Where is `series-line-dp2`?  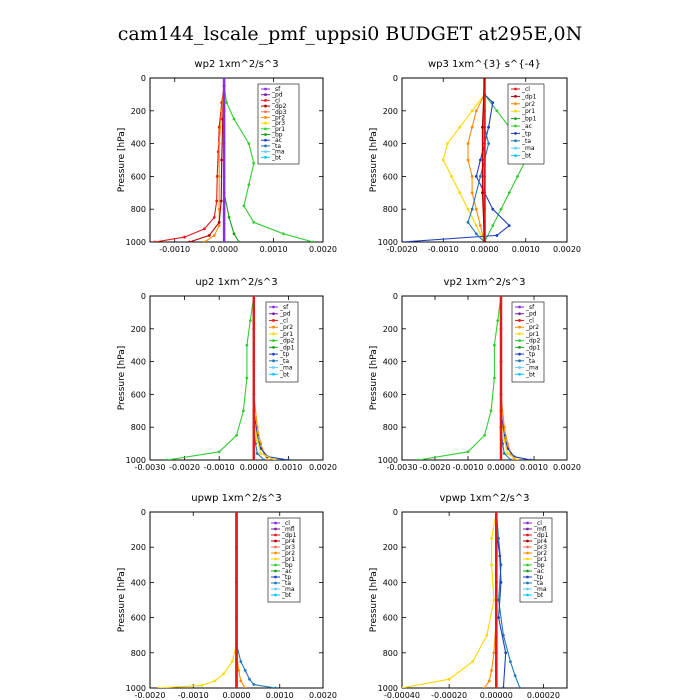
series-line-dp2 is located at coordinates (211, 378).